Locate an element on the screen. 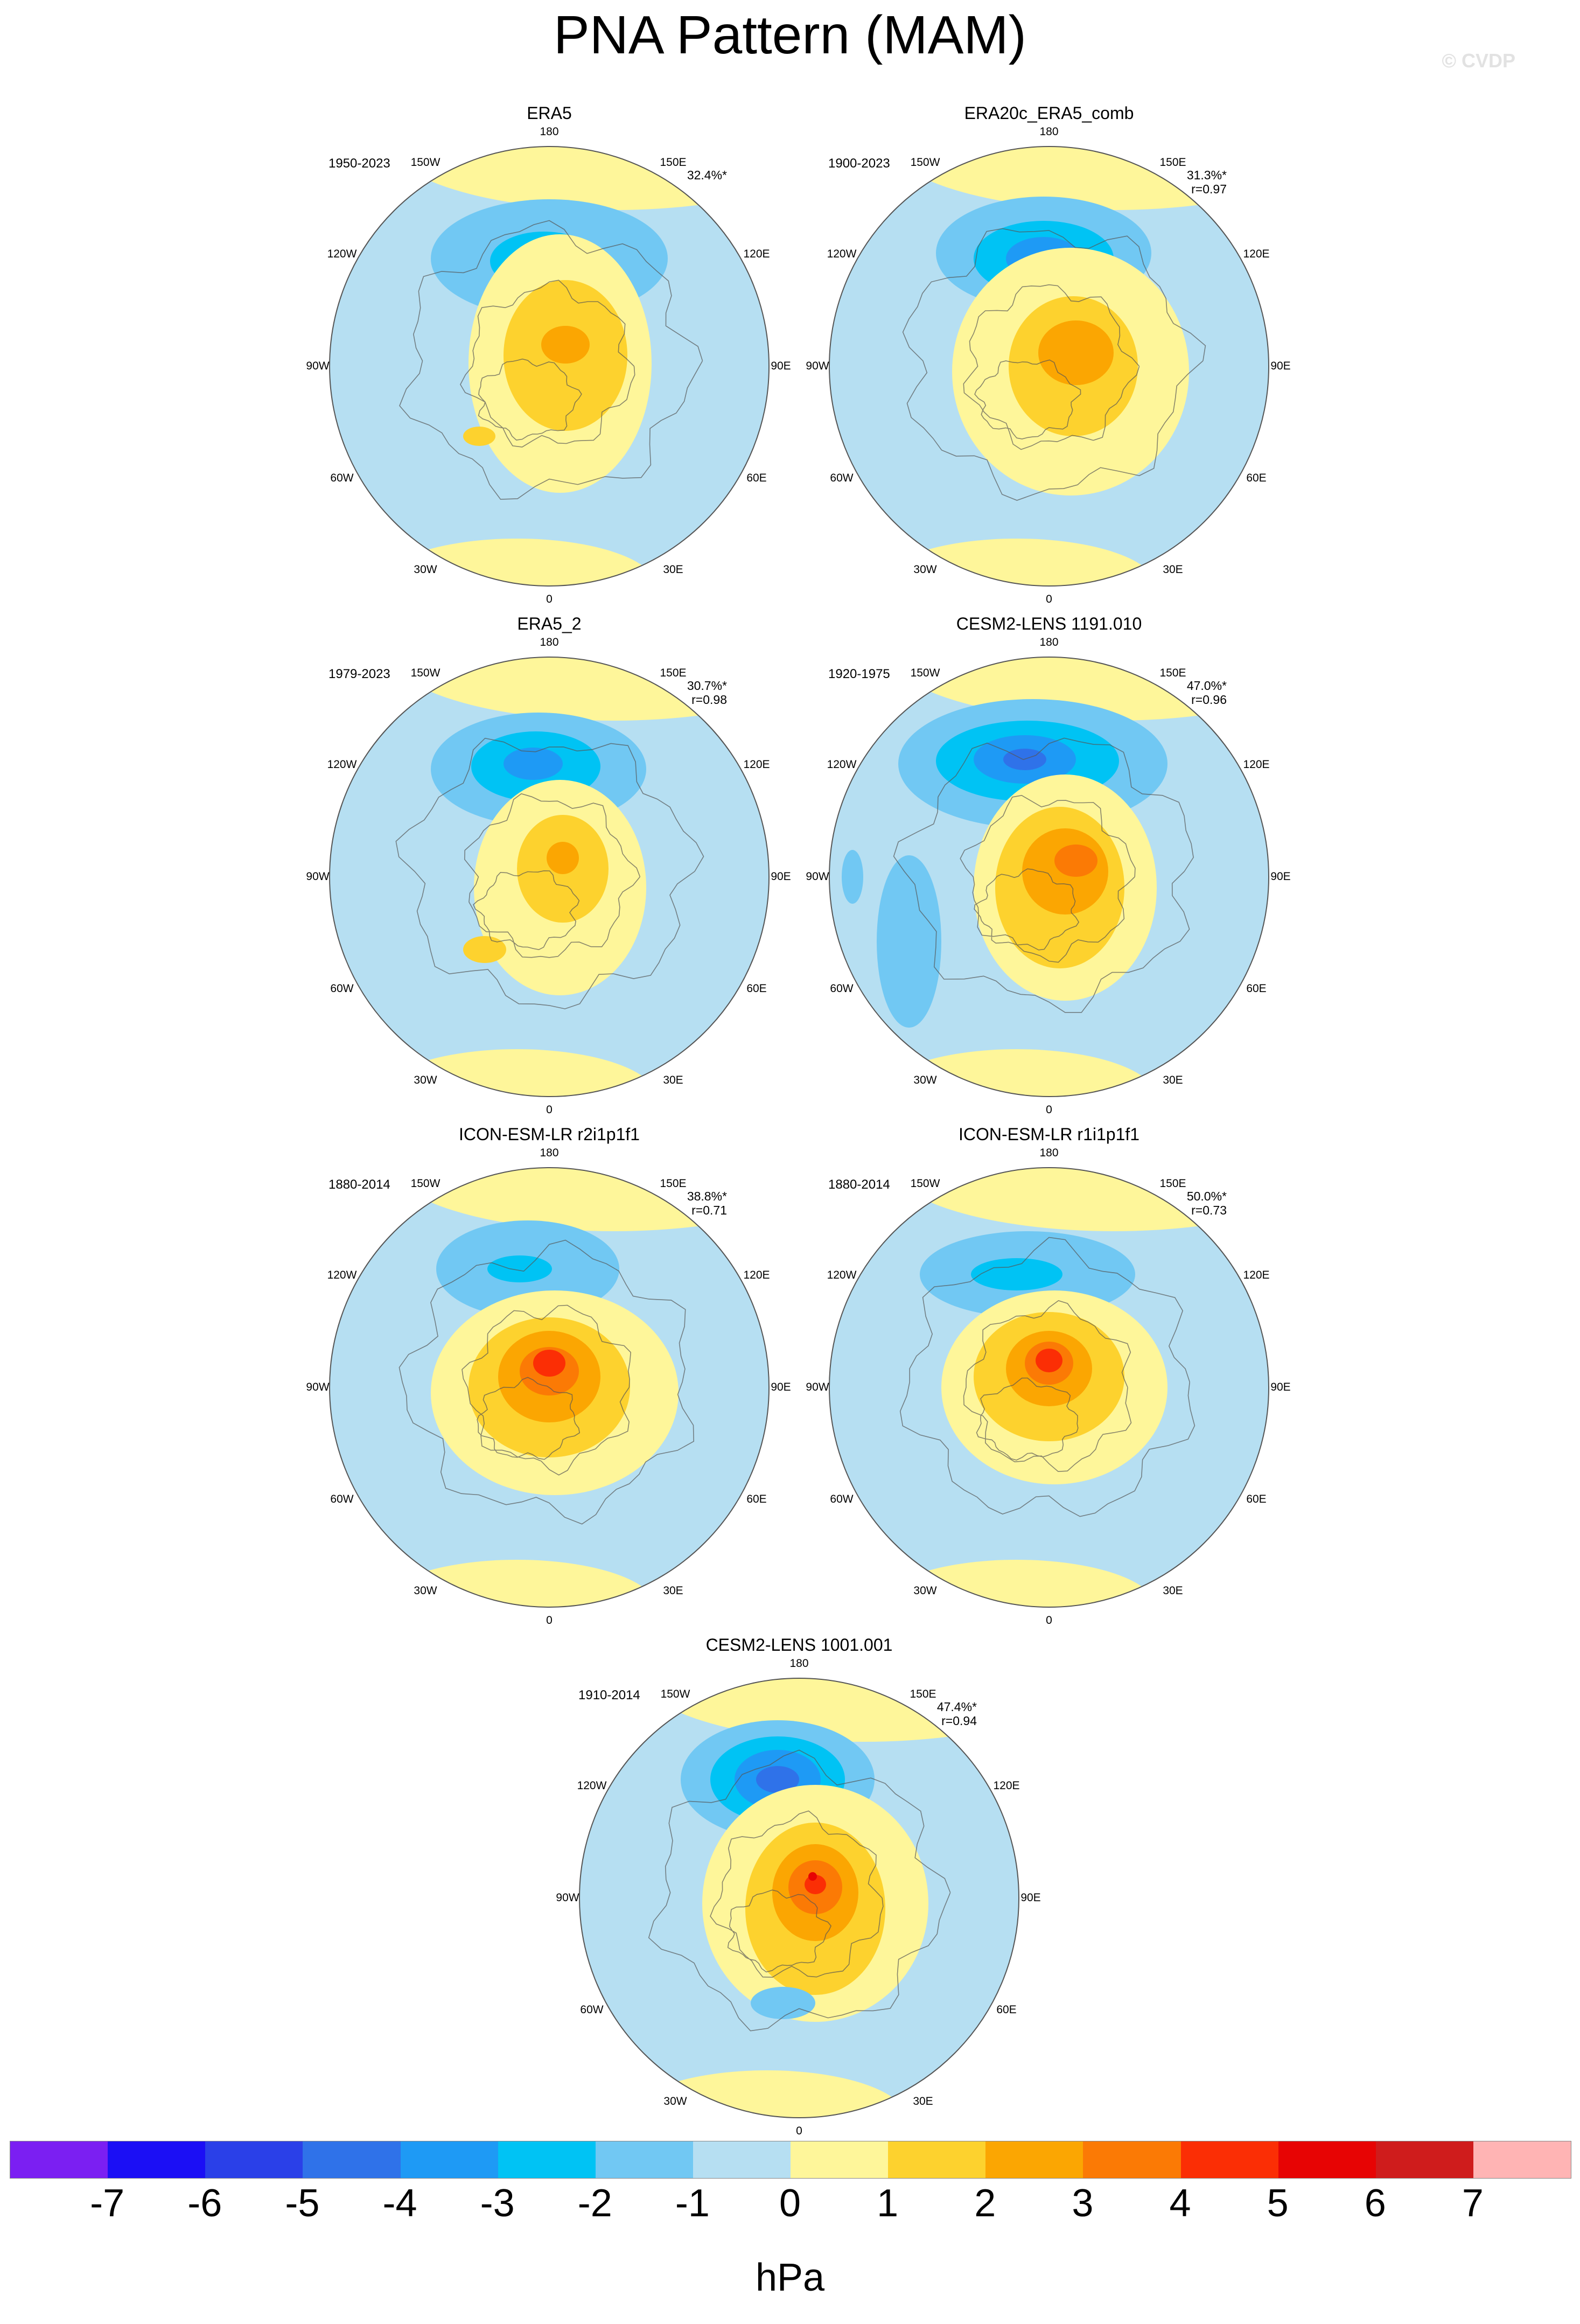 The image size is (1580, 2324). pattern-correlation: r=0.73 is located at coordinates (1209, 1210).